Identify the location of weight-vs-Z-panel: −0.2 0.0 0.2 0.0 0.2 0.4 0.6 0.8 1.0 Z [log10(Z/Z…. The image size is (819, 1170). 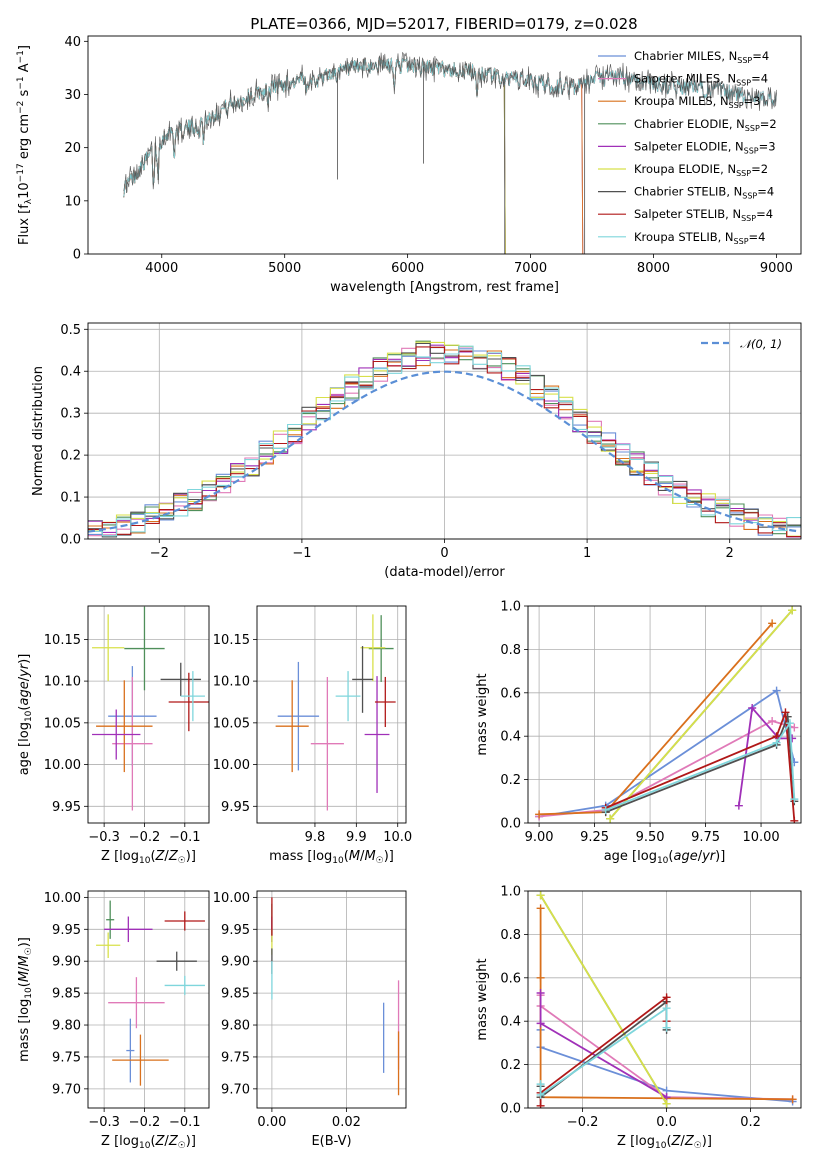
(638, 1018).